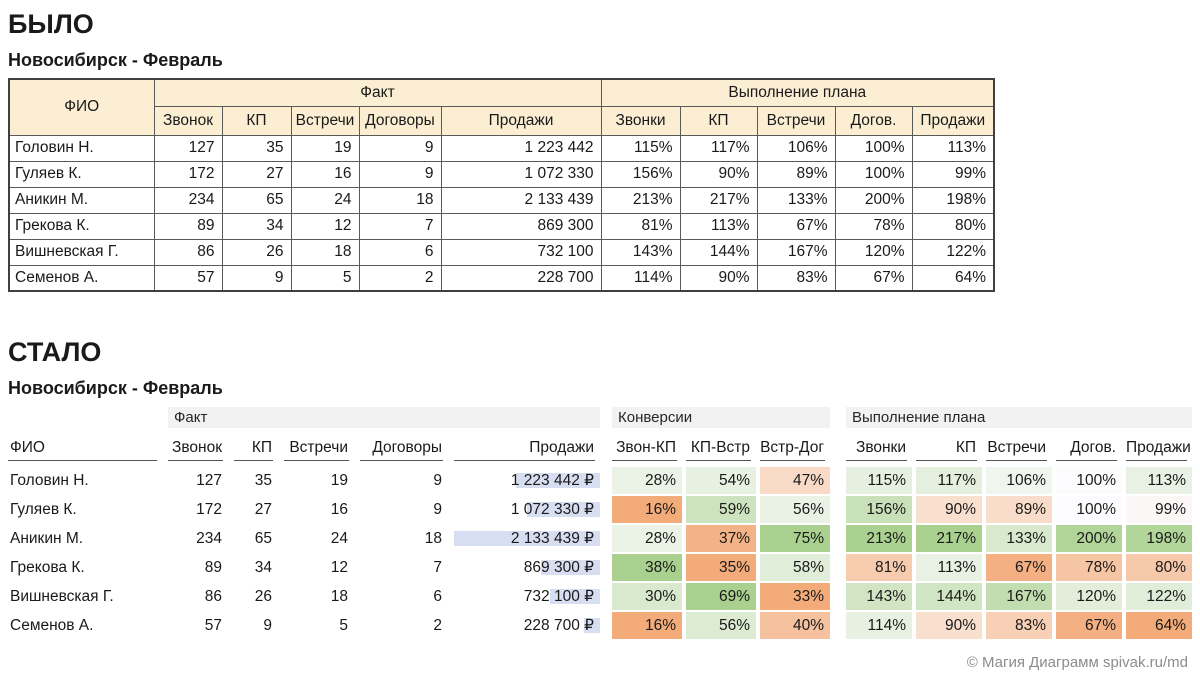  I want to click on after-subtitle: Новосибирск - Февраль, so click(115, 388).